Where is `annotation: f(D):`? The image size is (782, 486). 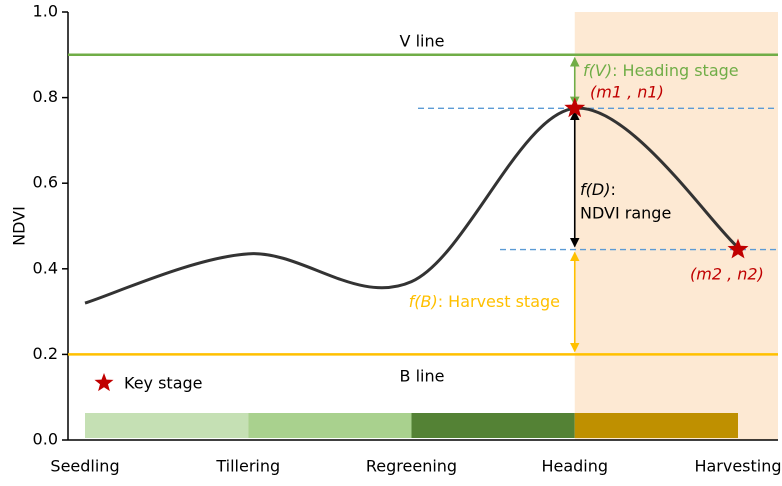
annotation: f(D): is located at coordinates (598, 189).